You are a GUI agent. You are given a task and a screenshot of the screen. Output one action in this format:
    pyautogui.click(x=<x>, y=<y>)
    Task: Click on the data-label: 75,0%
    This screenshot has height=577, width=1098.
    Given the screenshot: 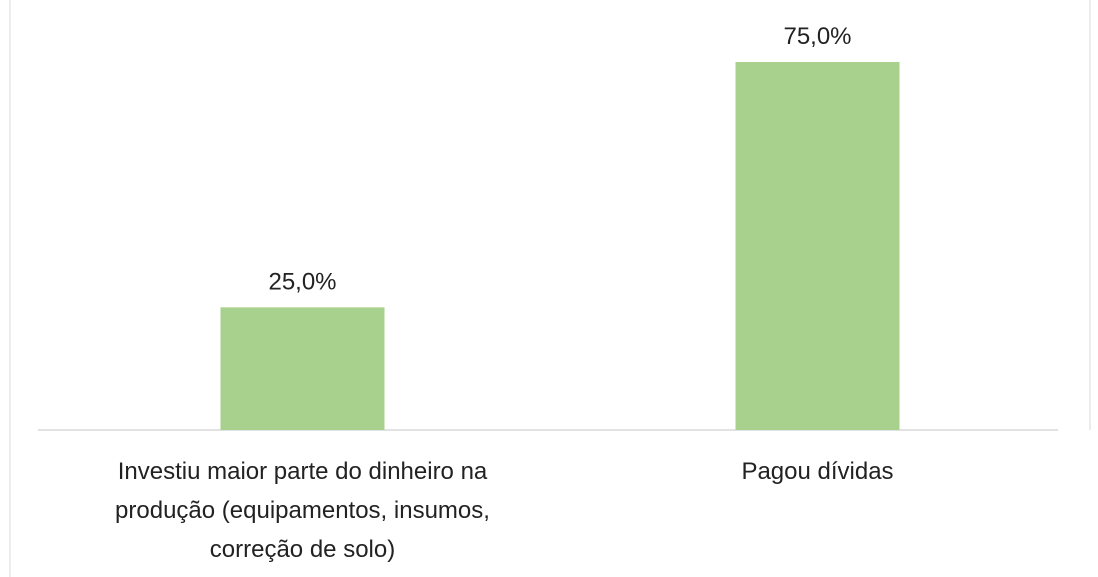 What is the action you would take?
    pyautogui.click(x=817, y=36)
    